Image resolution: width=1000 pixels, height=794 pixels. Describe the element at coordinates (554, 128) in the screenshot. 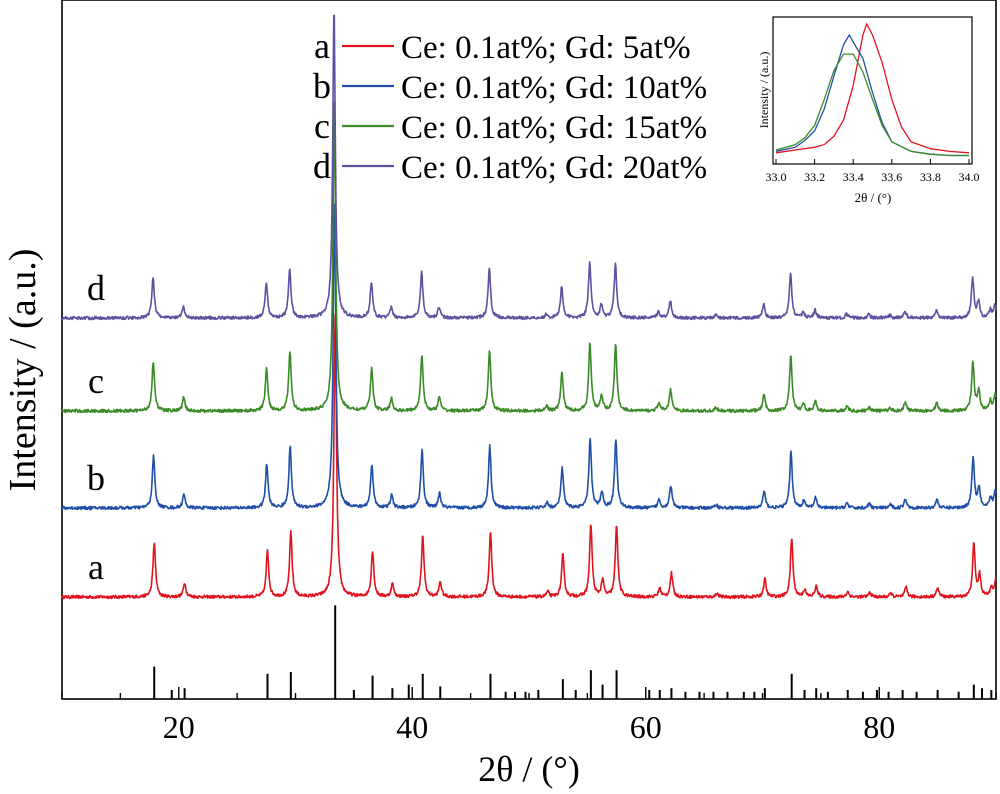

I see `legend-text: Ce: 0.1at%; Gd: 15at%` at that location.